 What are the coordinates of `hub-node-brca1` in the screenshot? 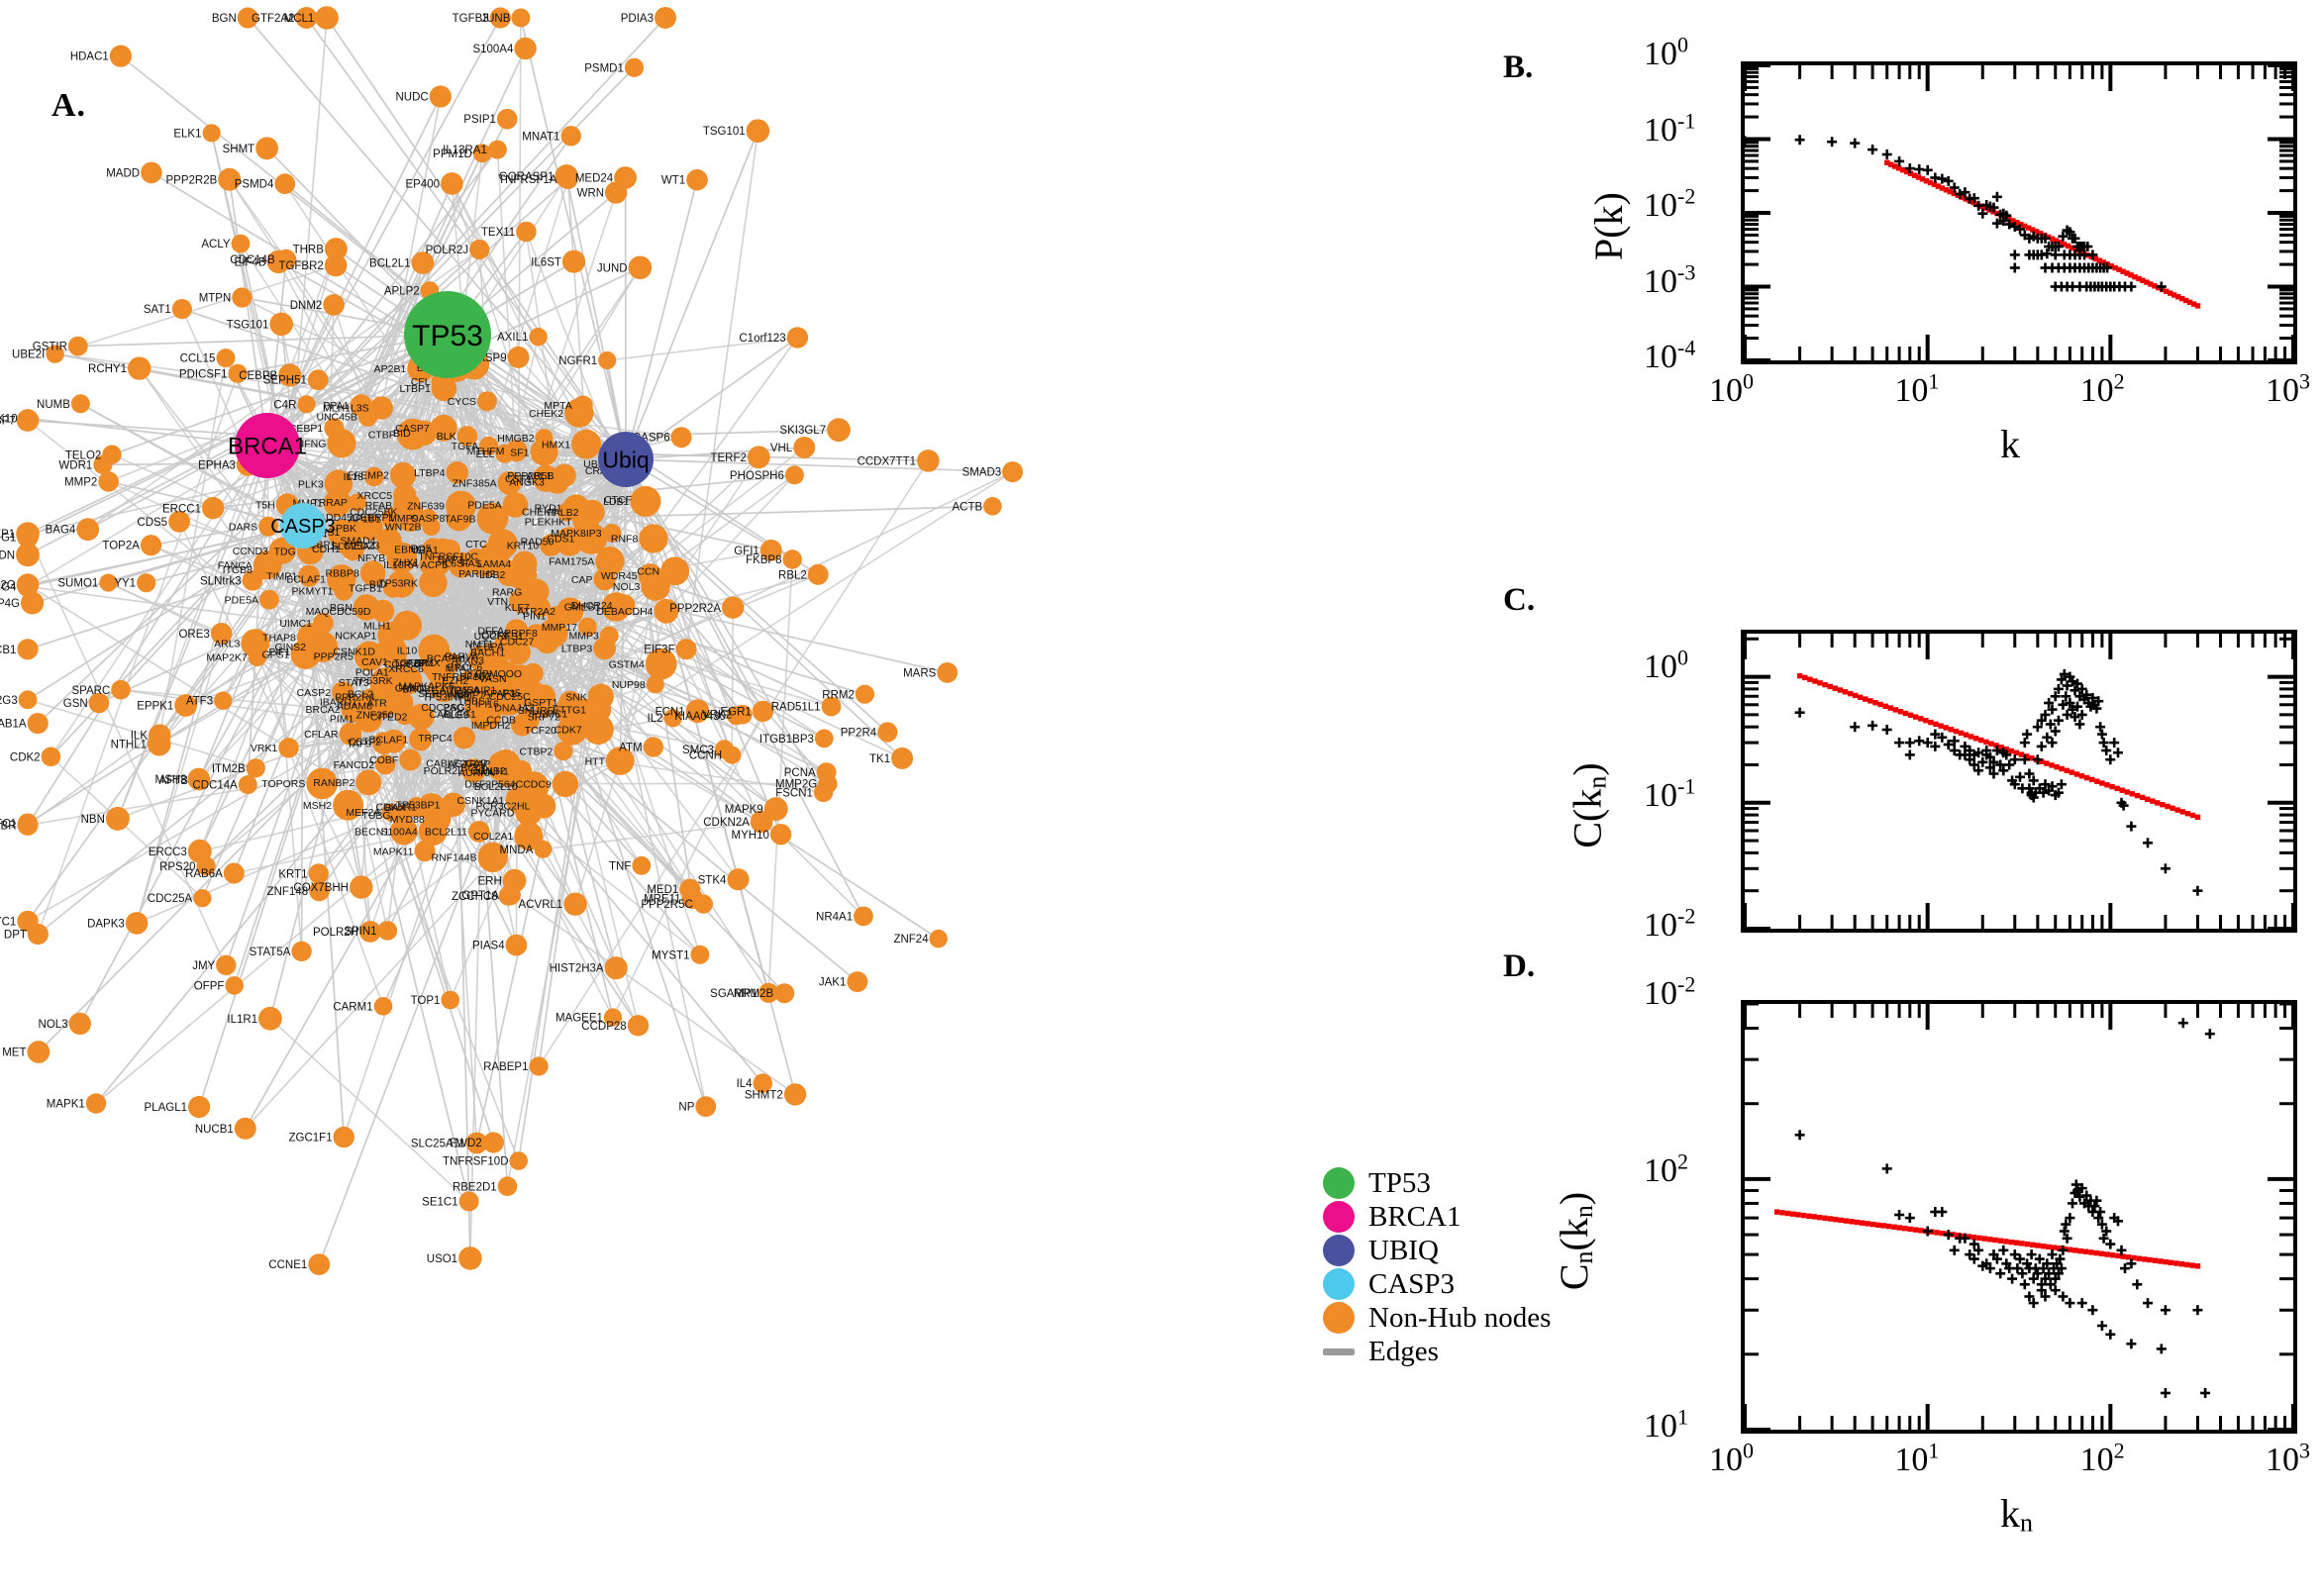 It's located at (268, 445).